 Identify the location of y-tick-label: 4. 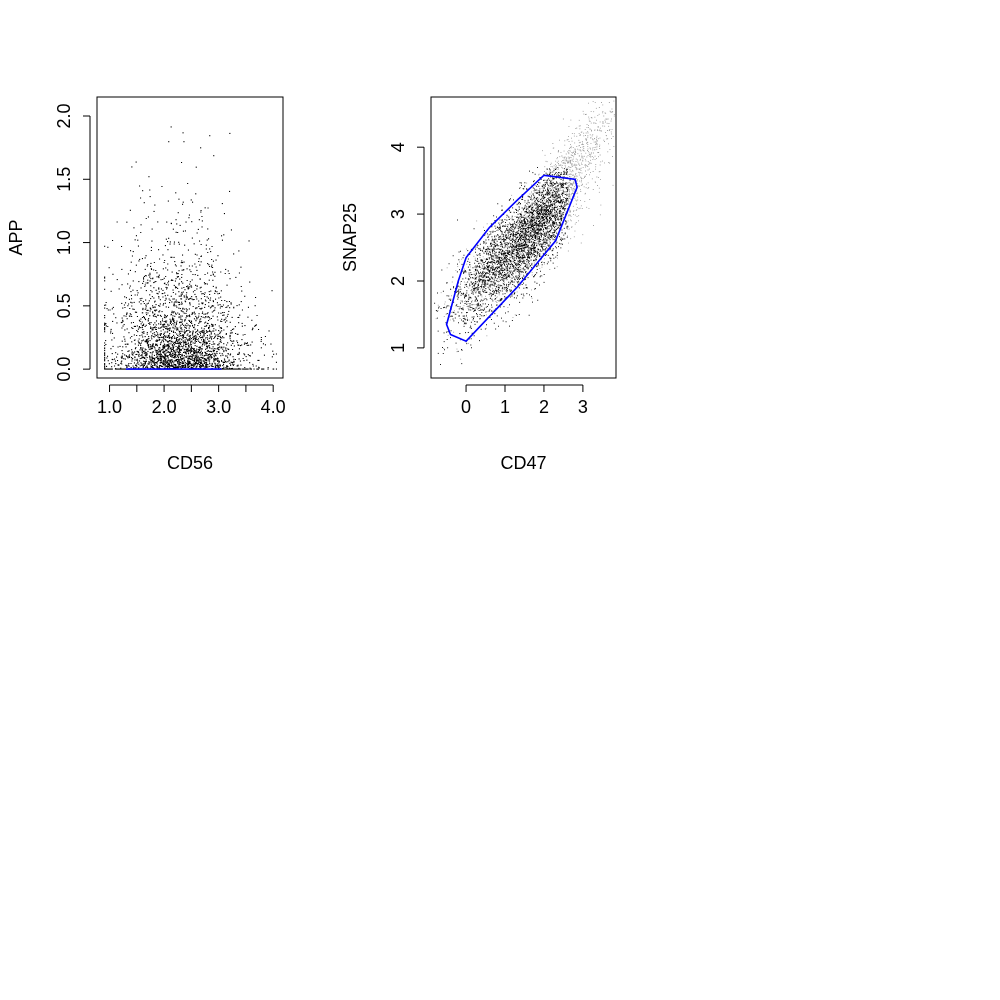
(398, 147).